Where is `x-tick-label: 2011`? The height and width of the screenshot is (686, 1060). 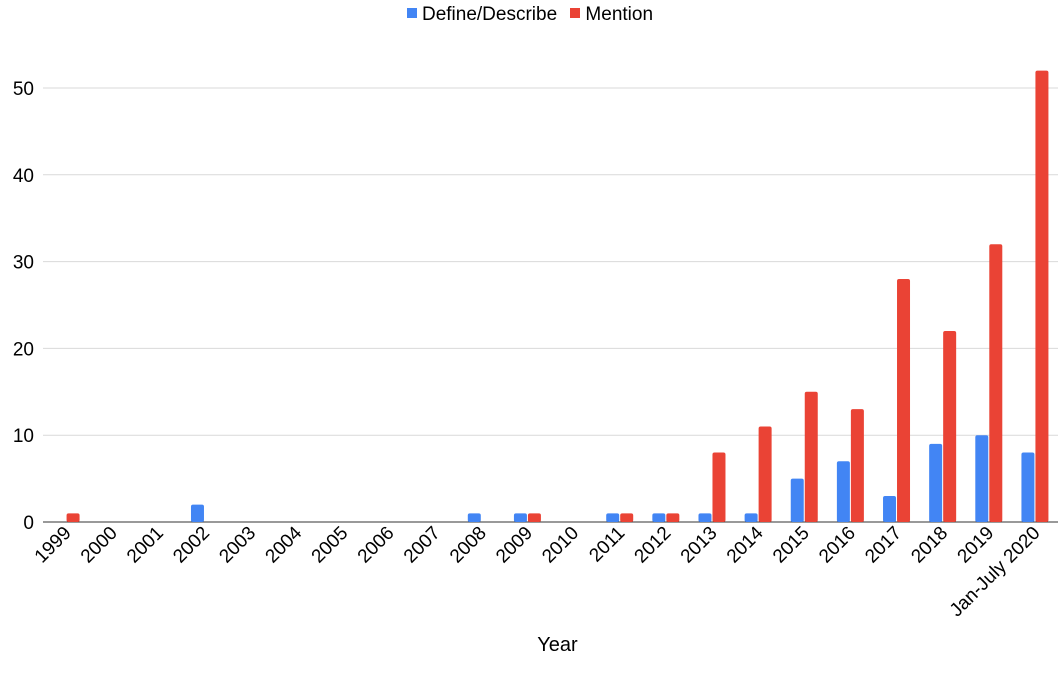 x-tick-label: 2011 is located at coordinates (607, 545).